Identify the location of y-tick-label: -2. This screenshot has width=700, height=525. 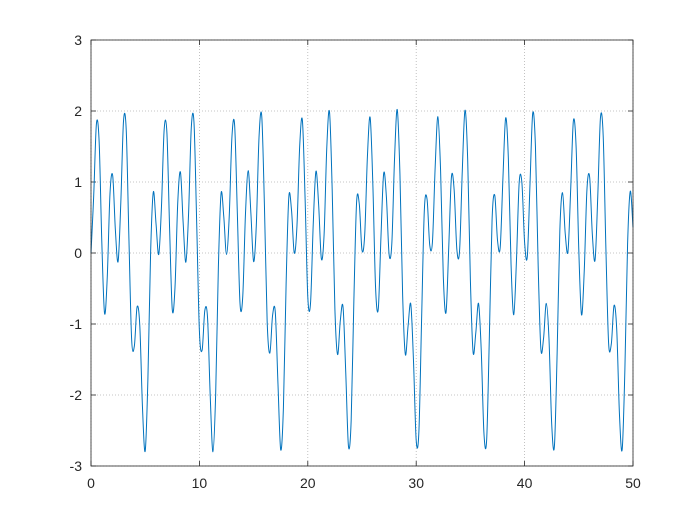
(76, 395).